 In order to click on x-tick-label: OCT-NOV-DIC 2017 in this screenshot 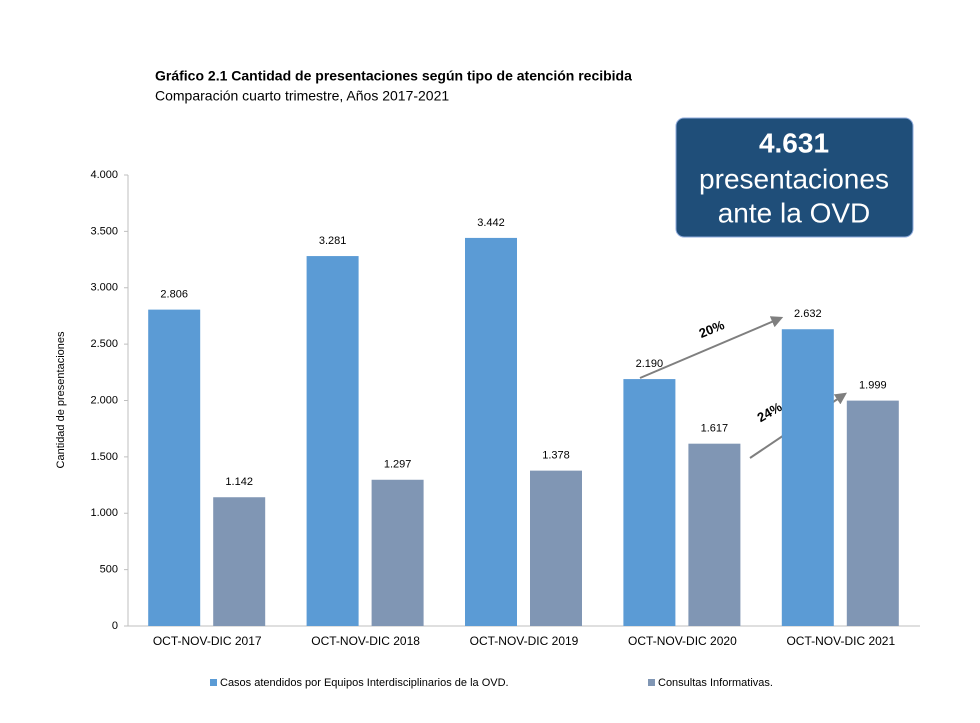, I will do `click(207, 641)`.